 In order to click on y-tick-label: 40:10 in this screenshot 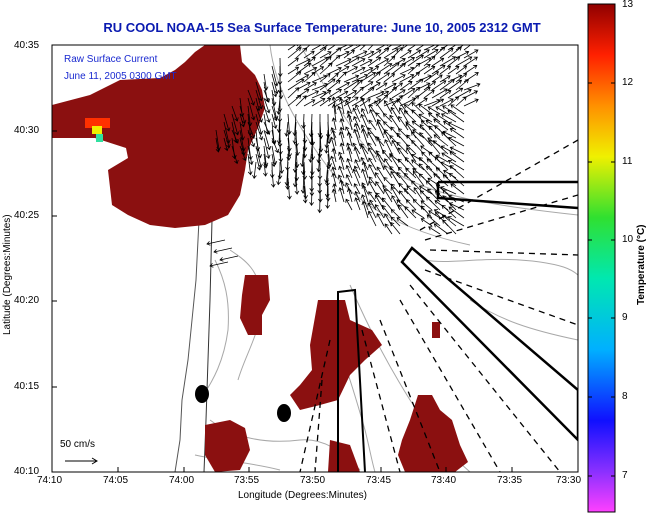, I will do `click(27, 471)`.